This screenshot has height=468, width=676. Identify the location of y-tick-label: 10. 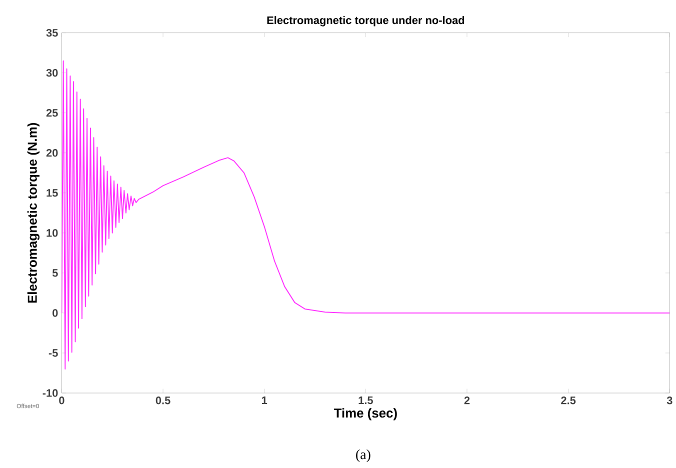
(52, 233).